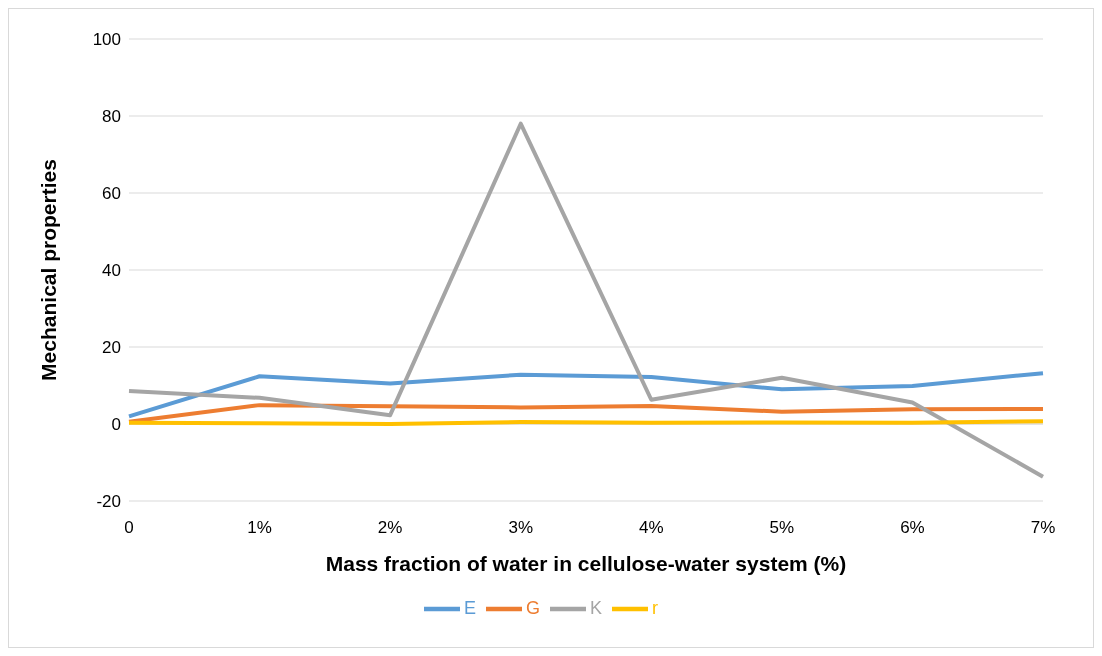 The image size is (1102, 656). I want to click on y-tick-label: 20, so click(111, 348).